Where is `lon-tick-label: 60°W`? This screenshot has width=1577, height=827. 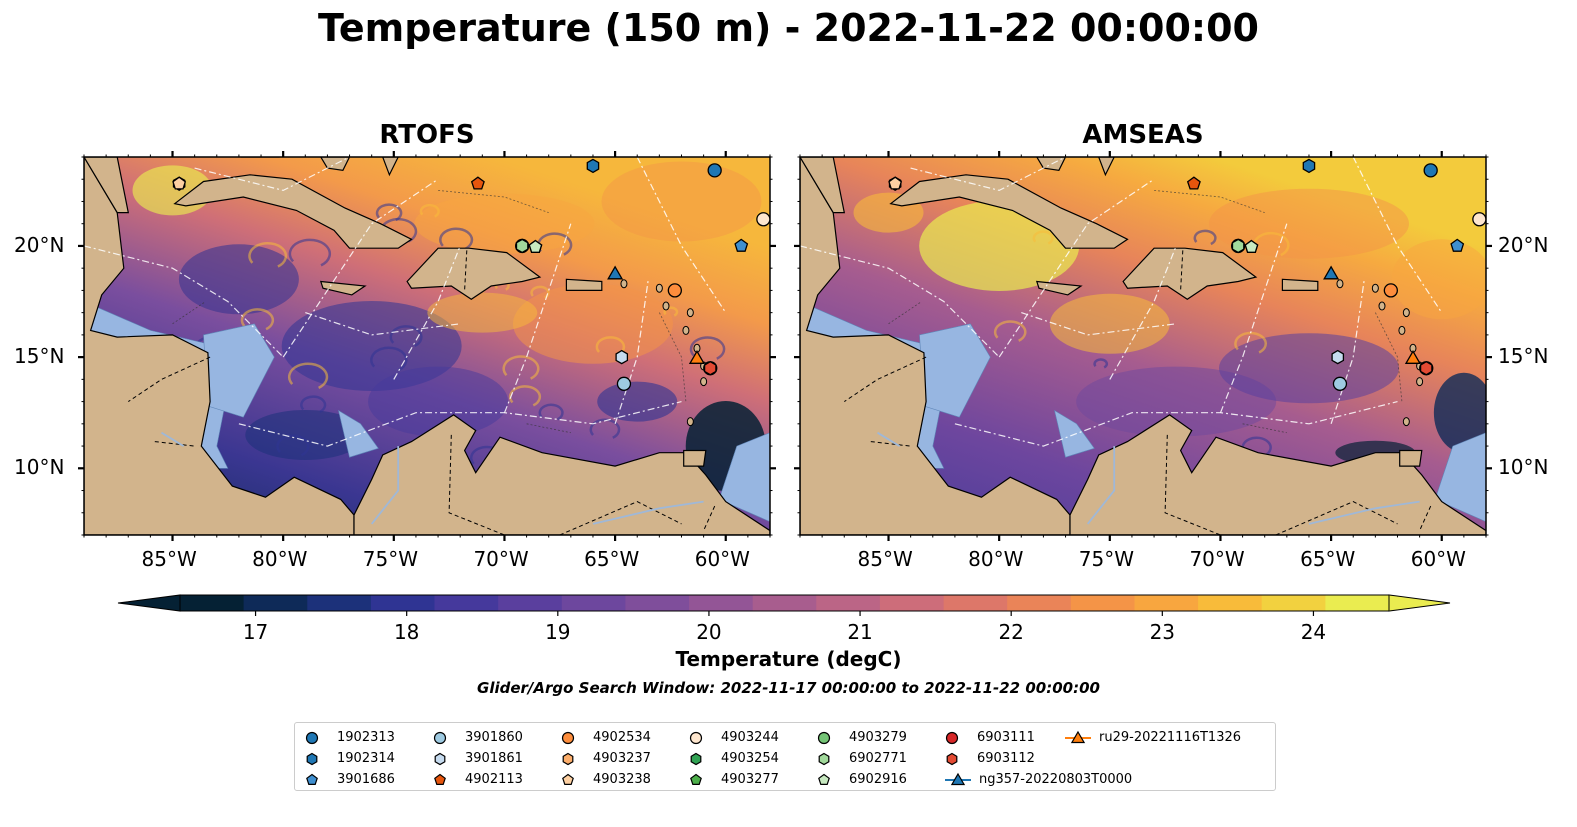
lon-tick-label: 60°W is located at coordinates (1438, 559).